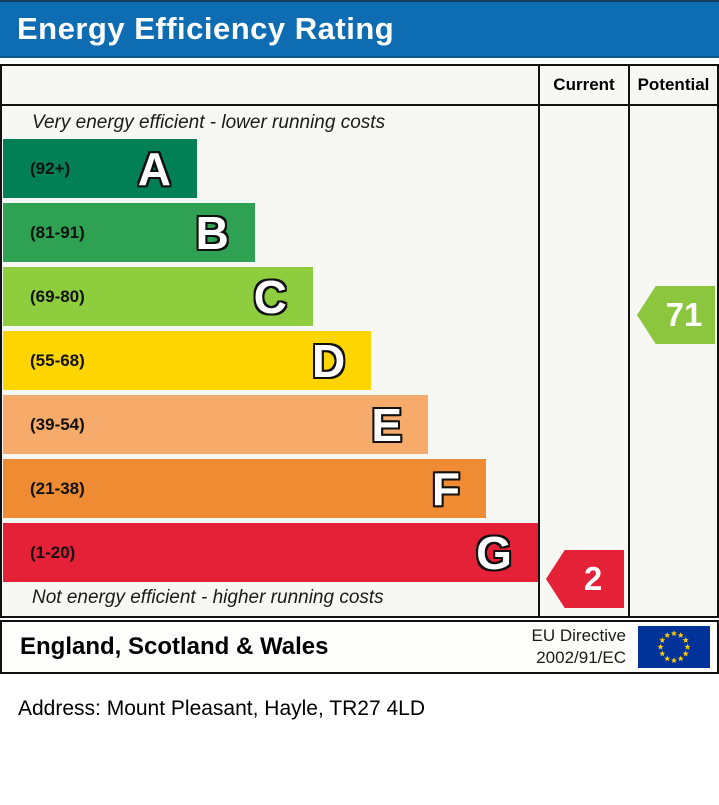 The width and height of the screenshot is (719, 805). I want to click on band-letter: D, so click(328, 360).